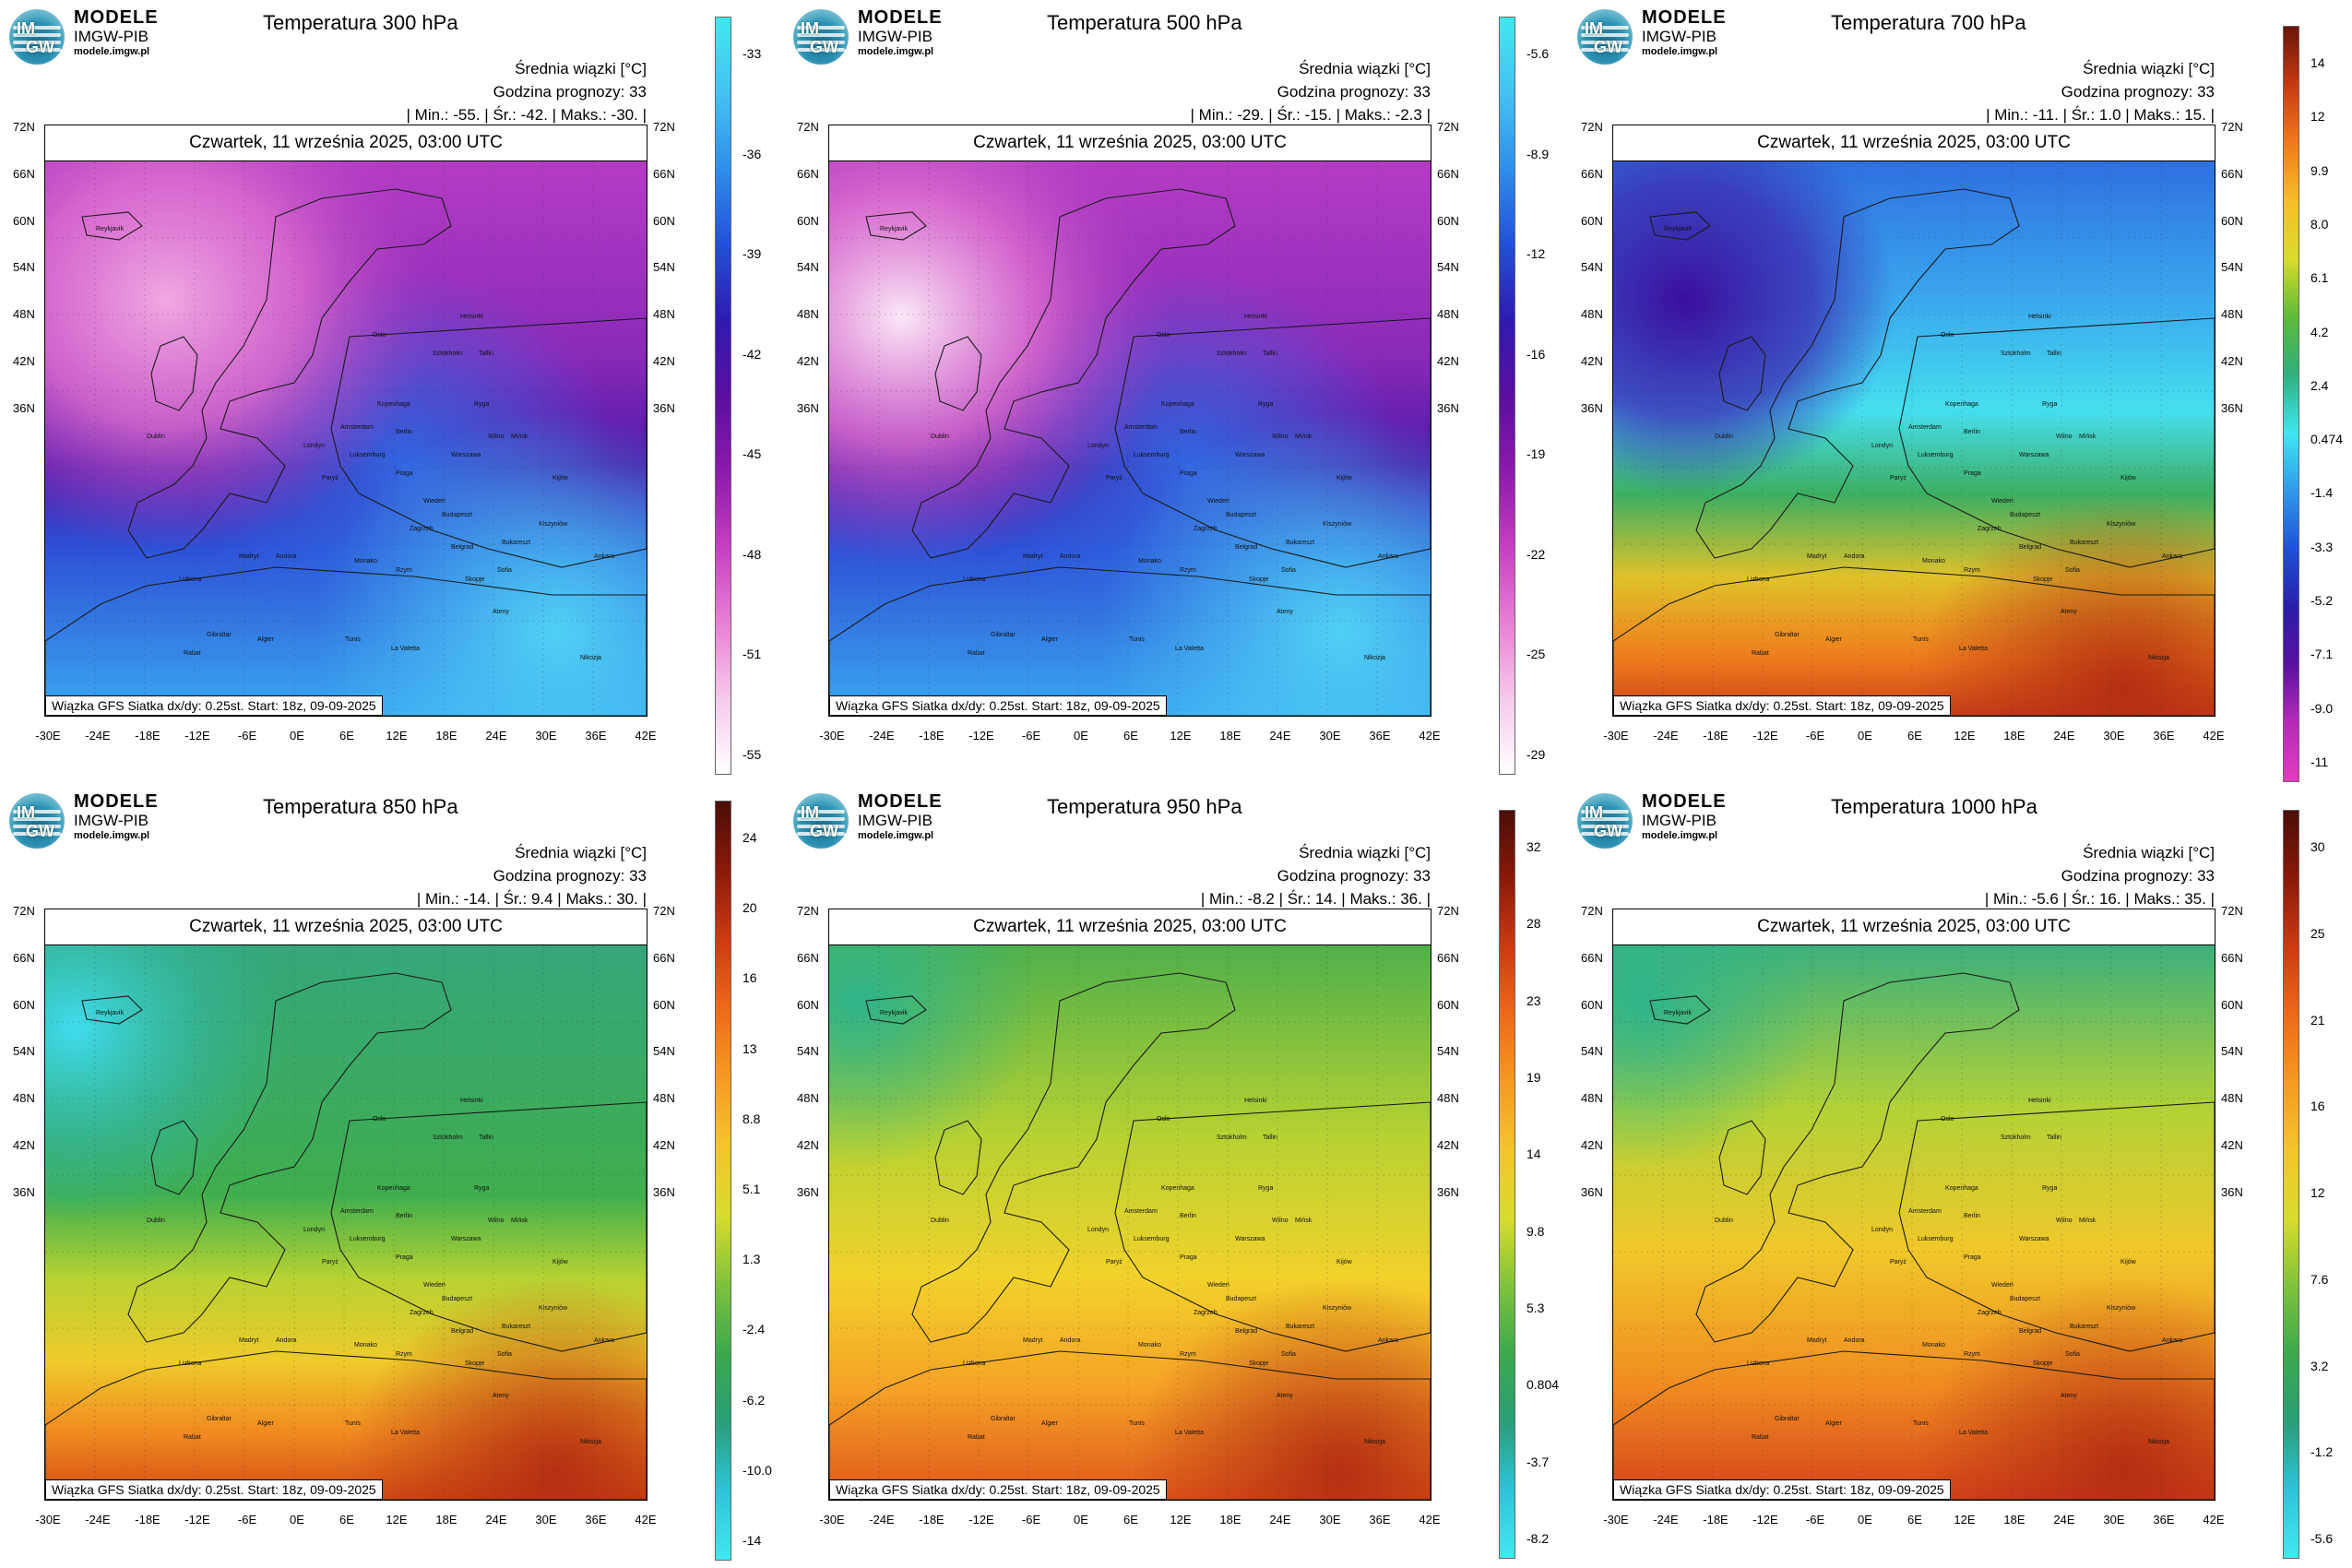  I want to click on city-label: Kijów, so click(1344, 478).